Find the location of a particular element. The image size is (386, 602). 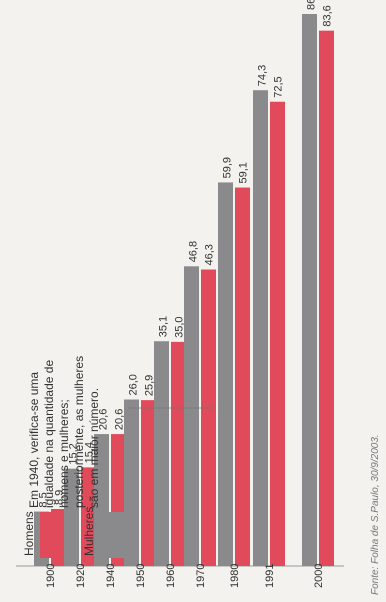

value-label-mulheres-1920: 15,2 is located at coordinates (74, 453).